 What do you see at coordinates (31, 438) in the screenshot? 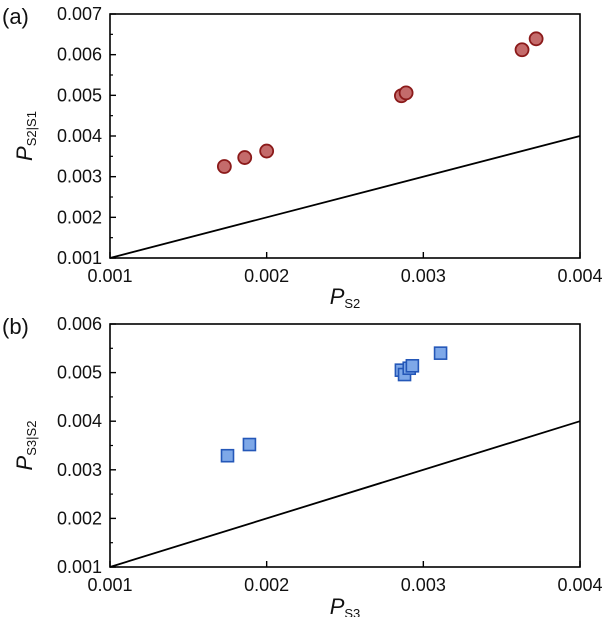
I see `y-axis-title-sub: S3|S2` at bounding box center [31, 438].